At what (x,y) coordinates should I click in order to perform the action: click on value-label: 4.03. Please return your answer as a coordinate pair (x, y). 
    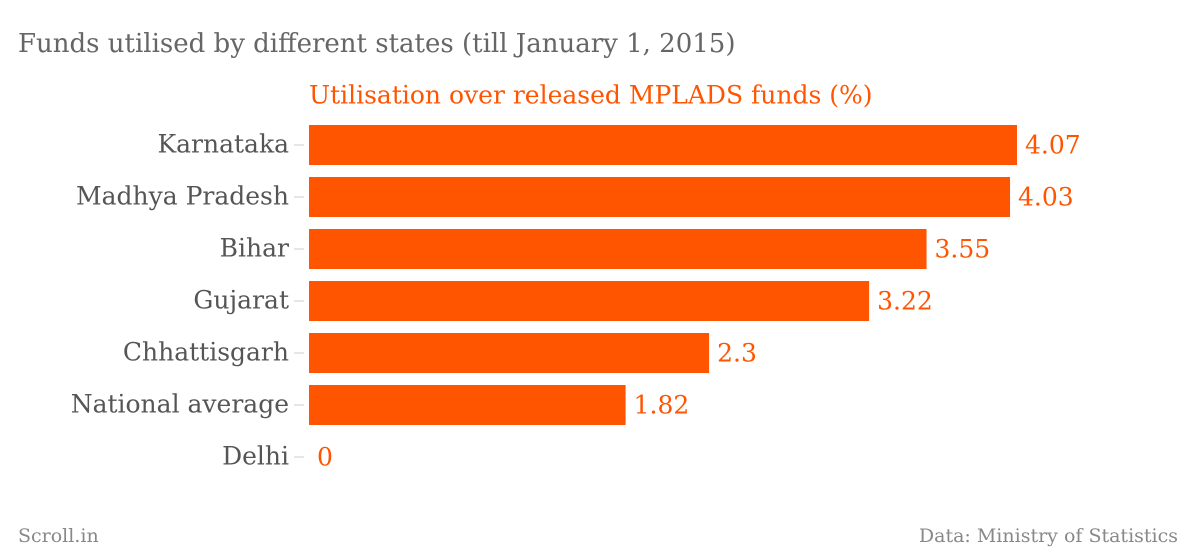
    Looking at the image, I should click on (1046, 197).